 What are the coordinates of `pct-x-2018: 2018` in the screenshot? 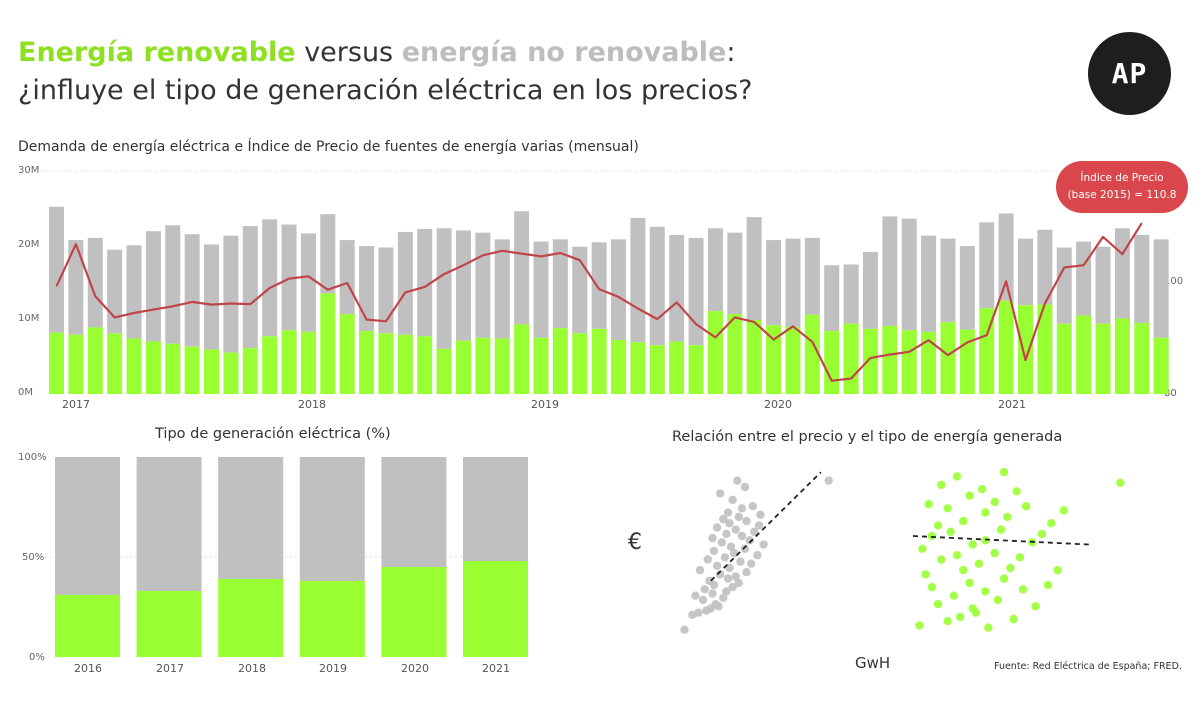 It's located at (252, 668).